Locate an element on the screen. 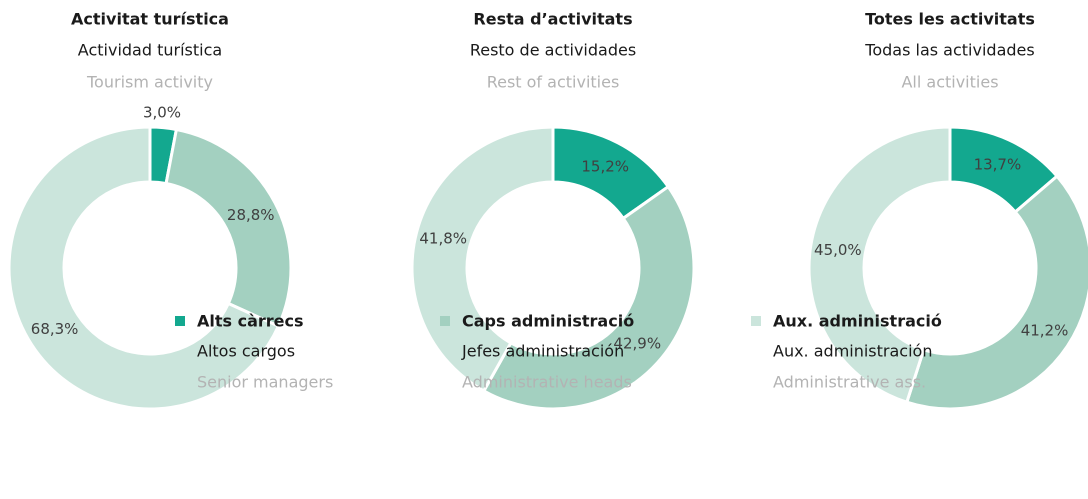 The image size is (1088, 499). legend-label: Alts càrrecs is located at coordinates (250, 321).